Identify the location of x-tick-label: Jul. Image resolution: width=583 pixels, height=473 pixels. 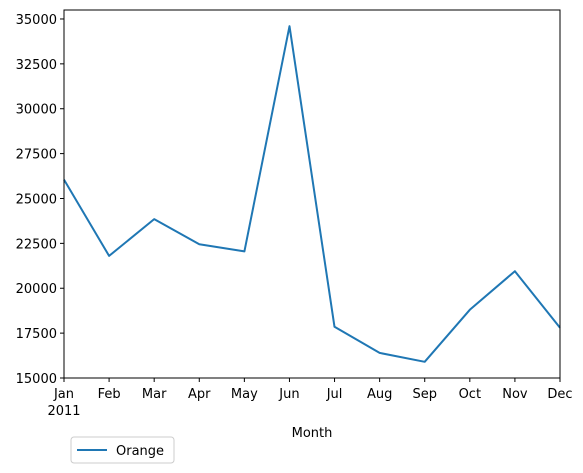
(334, 394).